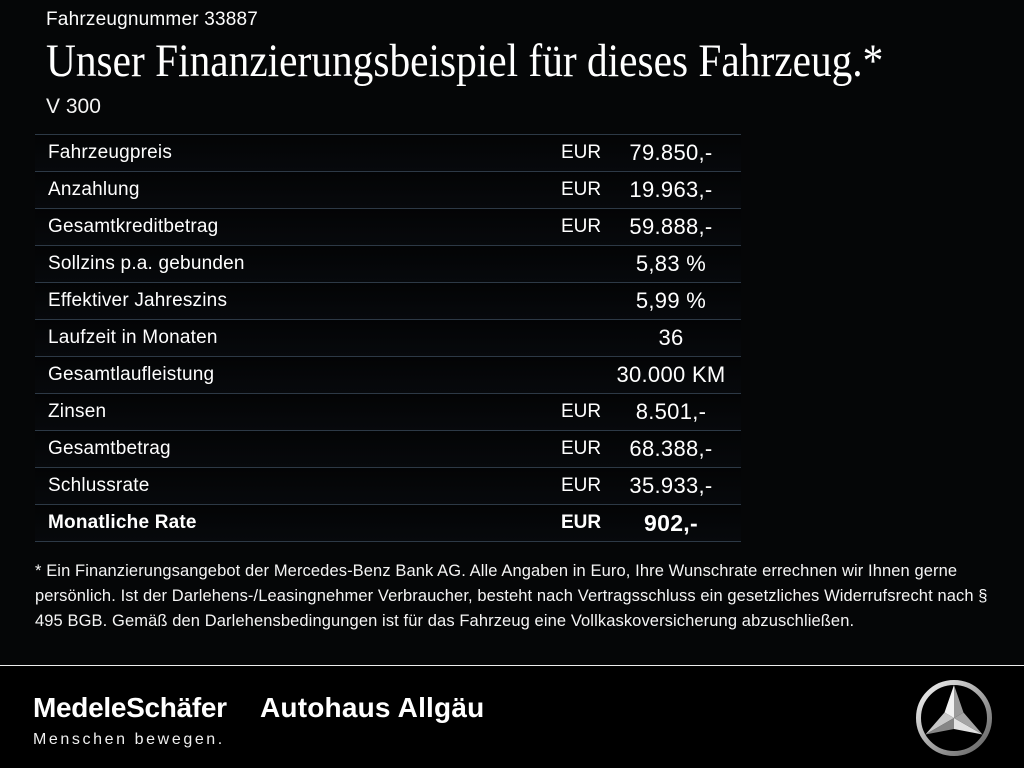 This screenshot has height=768, width=1024. Describe the element at coordinates (109, 448) in the screenshot. I see `row-label: Gesamtbetrag` at that location.